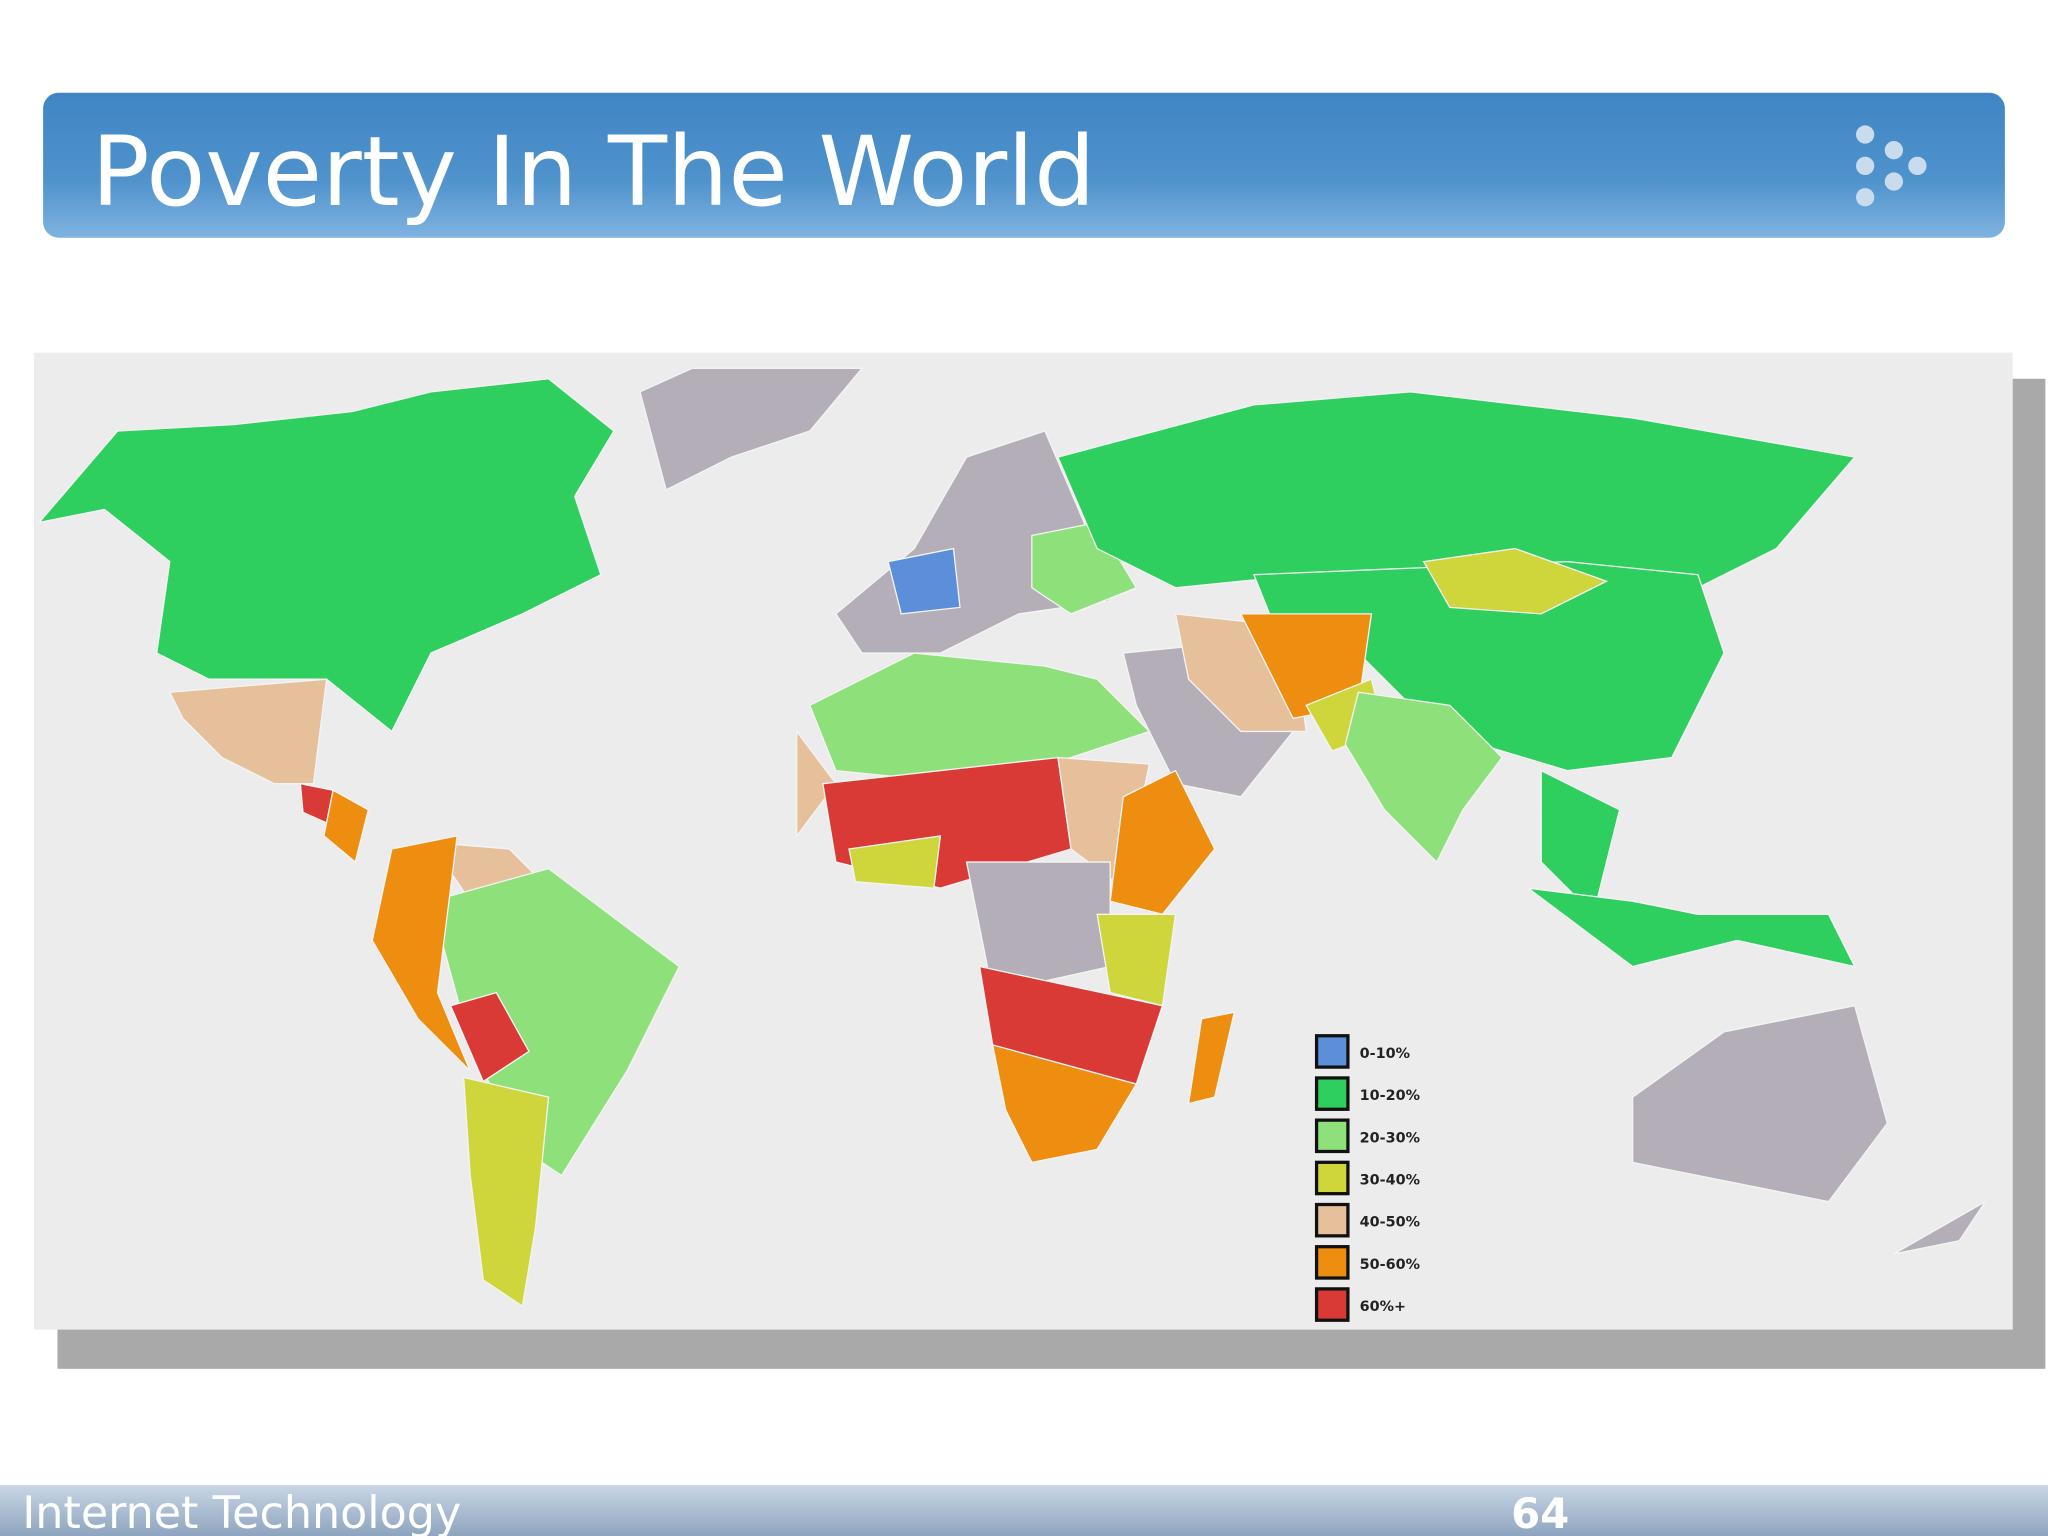  I want to click on legend-label: 40-50%, so click(1390, 1223).